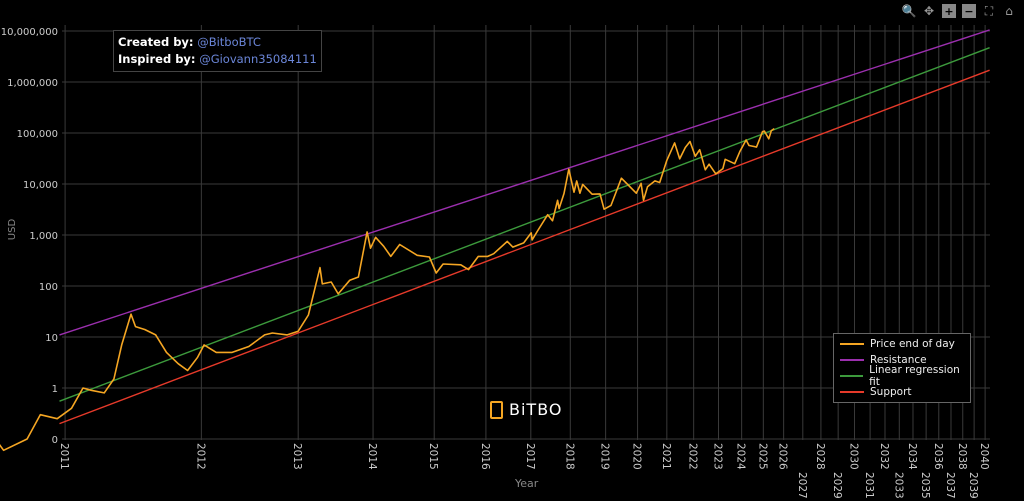 This screenshot has height=501, width=1024. Describe the element at coordinates (973, 485) in the screenshot. I see `x-tick-label: 2039` at that location.